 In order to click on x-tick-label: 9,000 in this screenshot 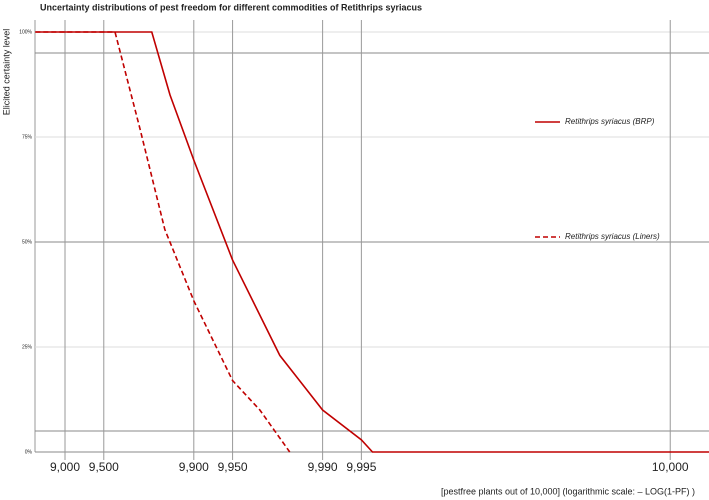, I will do `click(65, 467)`.